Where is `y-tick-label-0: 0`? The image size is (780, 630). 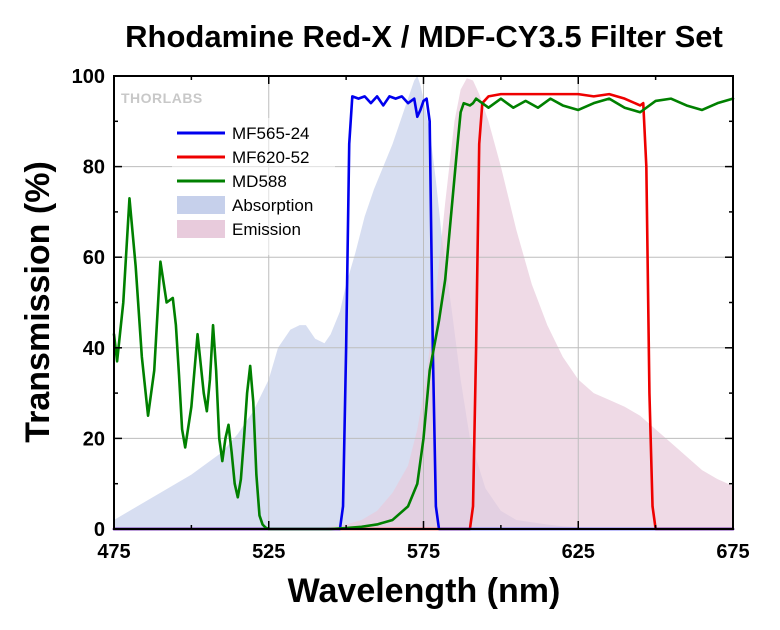 y-tick-label-0: 0 is located at coordinates (99, 530).